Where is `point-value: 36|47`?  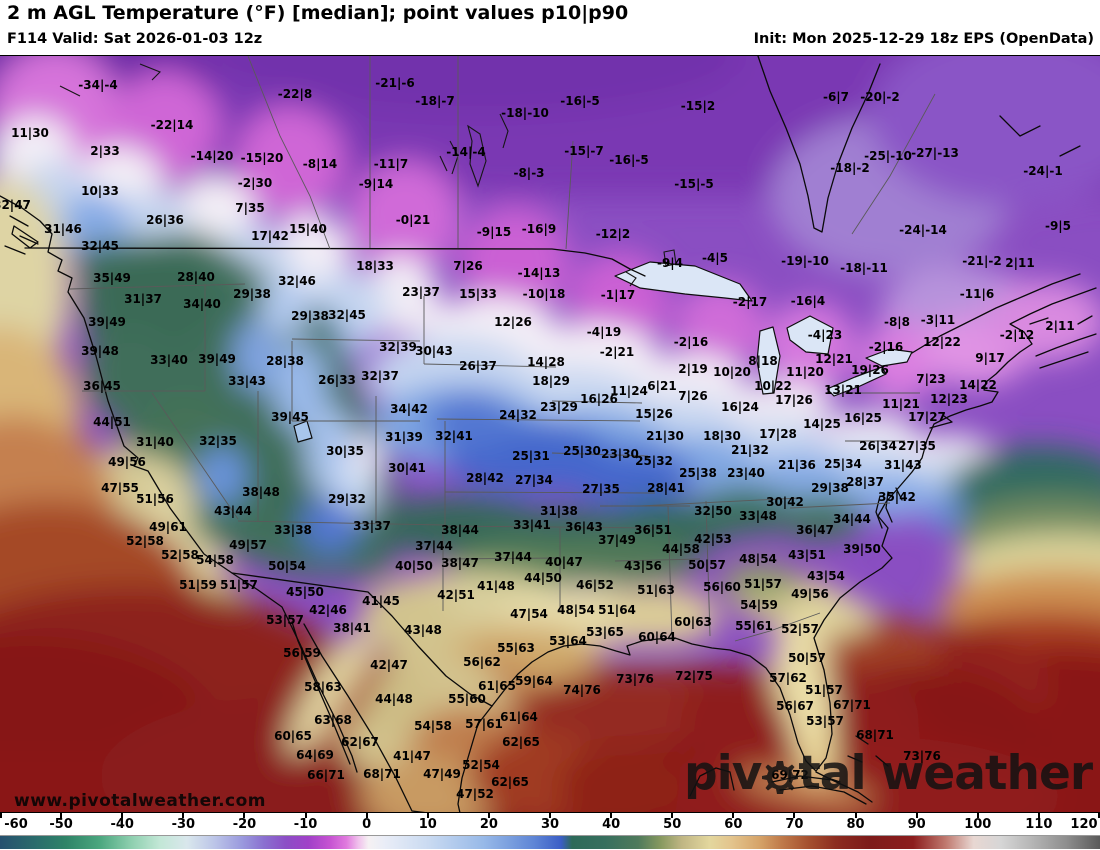 point-value: 36|47 is located at coordinates (815, 530).